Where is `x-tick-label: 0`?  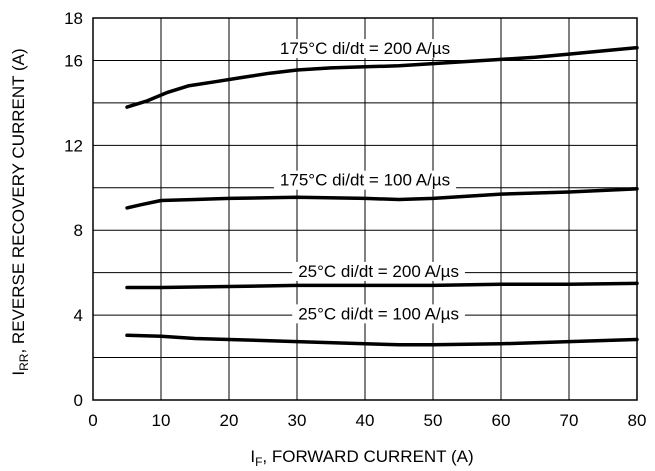 x-tick-label: 0 is located at coordinates (92, 420).